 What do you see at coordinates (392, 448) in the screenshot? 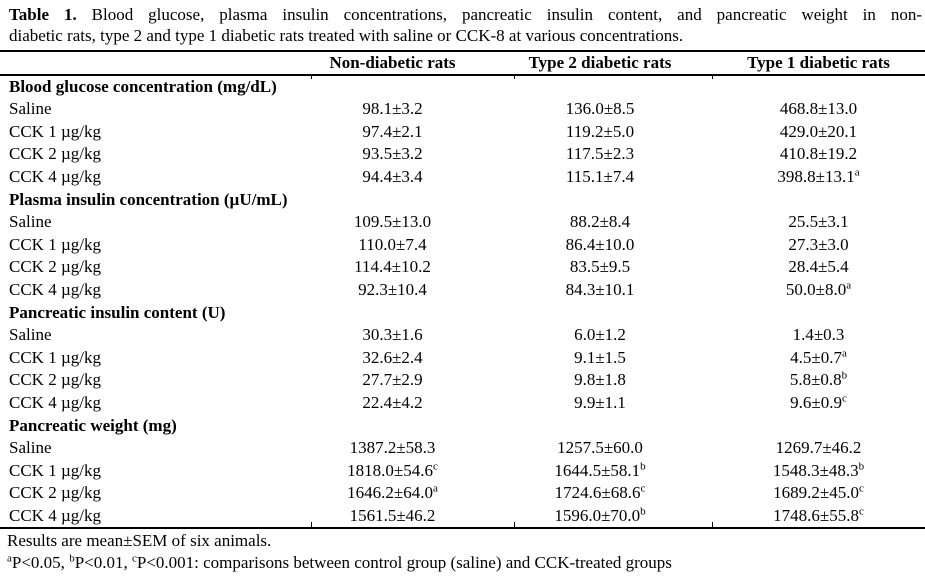
I see `value-cell: 1387.2±58.3` at bounding box center [392, 448].